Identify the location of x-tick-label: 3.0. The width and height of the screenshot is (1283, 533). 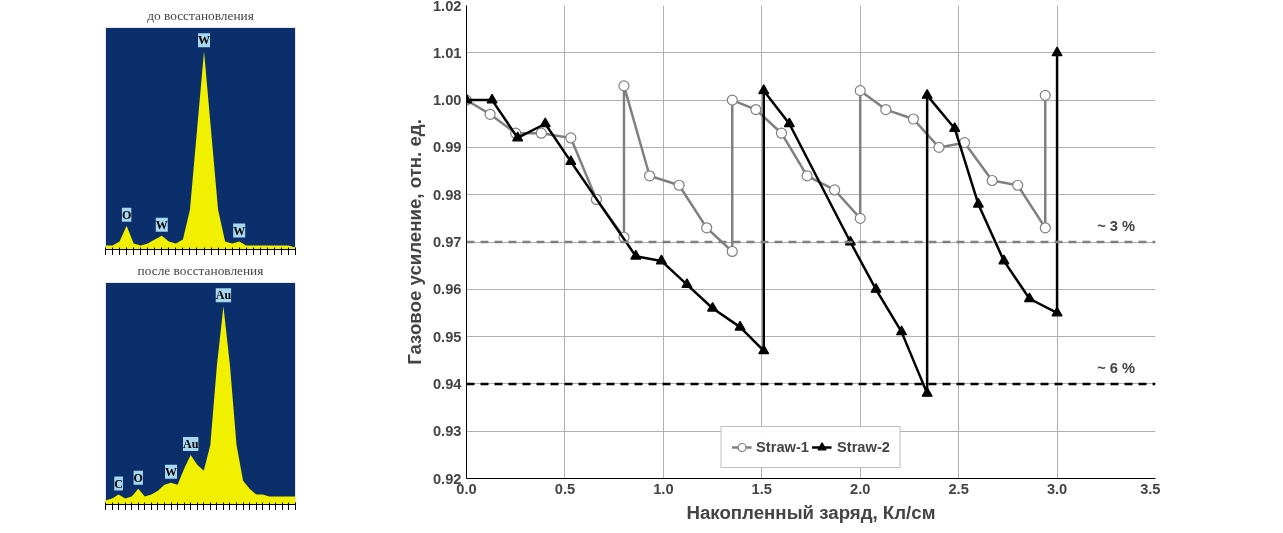
(1057, 488).